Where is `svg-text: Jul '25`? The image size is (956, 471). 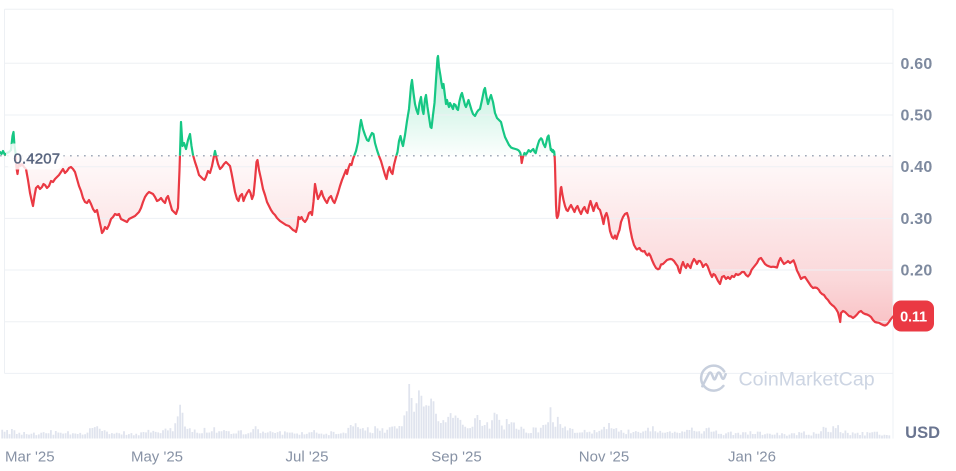 svg-text: Jul '25 is located at coordinates (307, 457).